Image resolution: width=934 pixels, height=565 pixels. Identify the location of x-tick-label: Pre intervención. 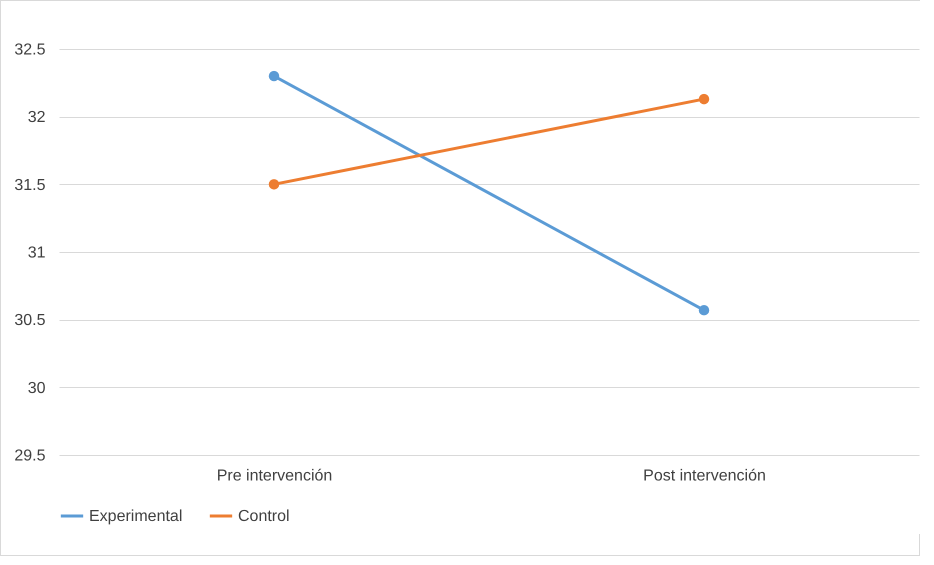
(274, 476).